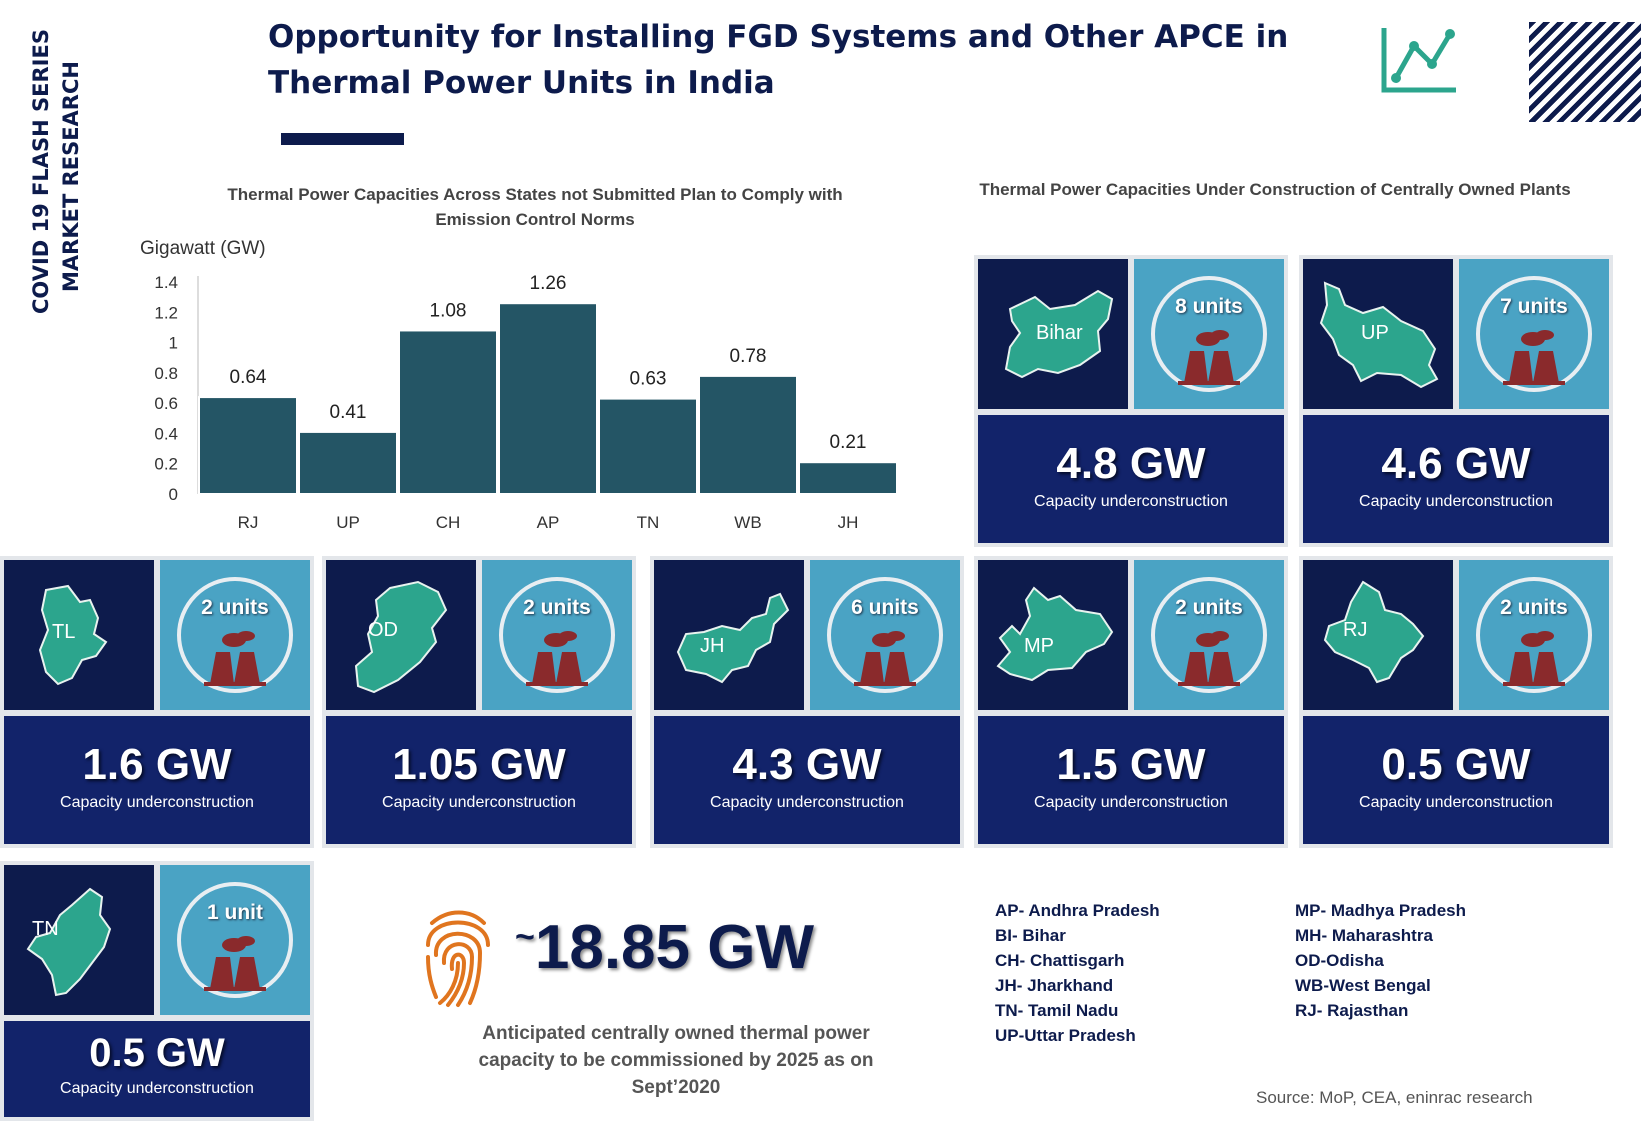 Image resolution: width=1641 pixels, height=1125 pixels. Describe the element at coordinates (548, 399) in the screenshot. I see `bar-ap` at that location.